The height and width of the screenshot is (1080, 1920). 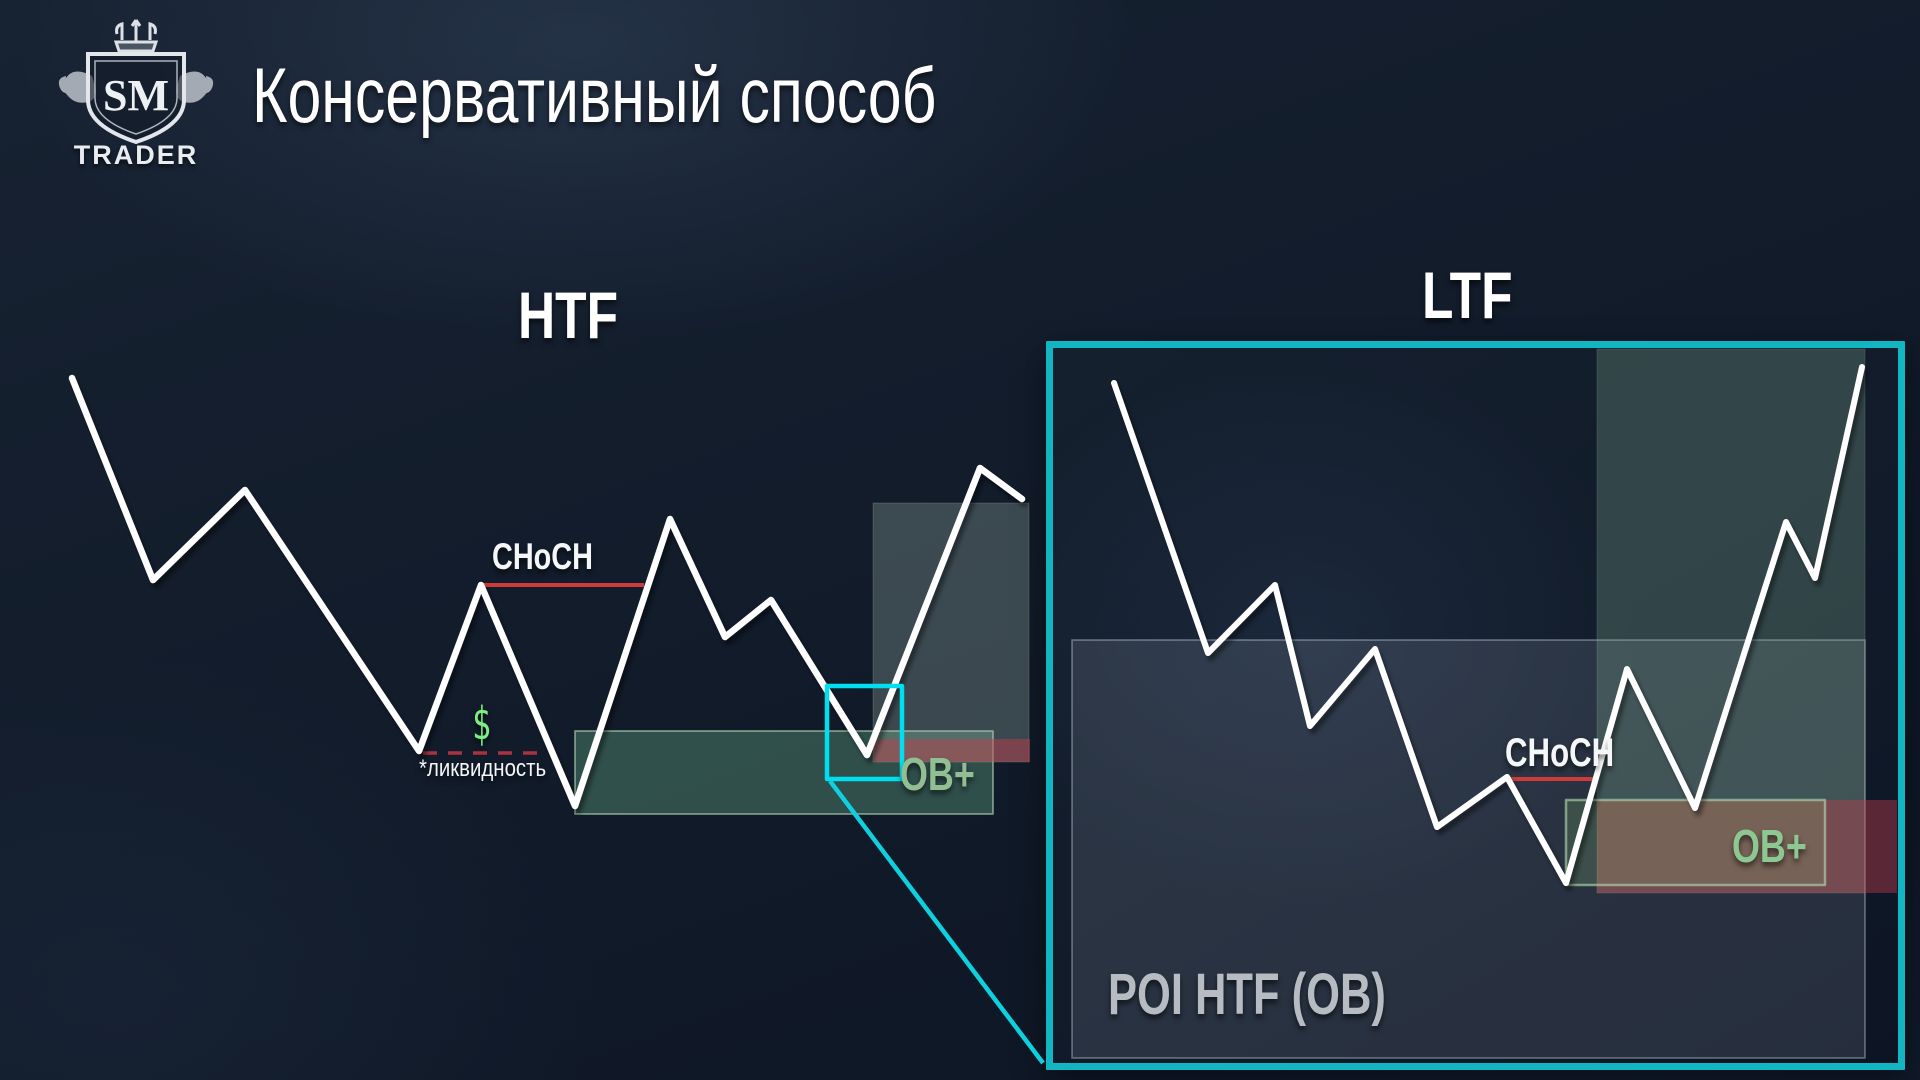 I want to click on sm-trader-logo: SM, so click(x=136, y=81).